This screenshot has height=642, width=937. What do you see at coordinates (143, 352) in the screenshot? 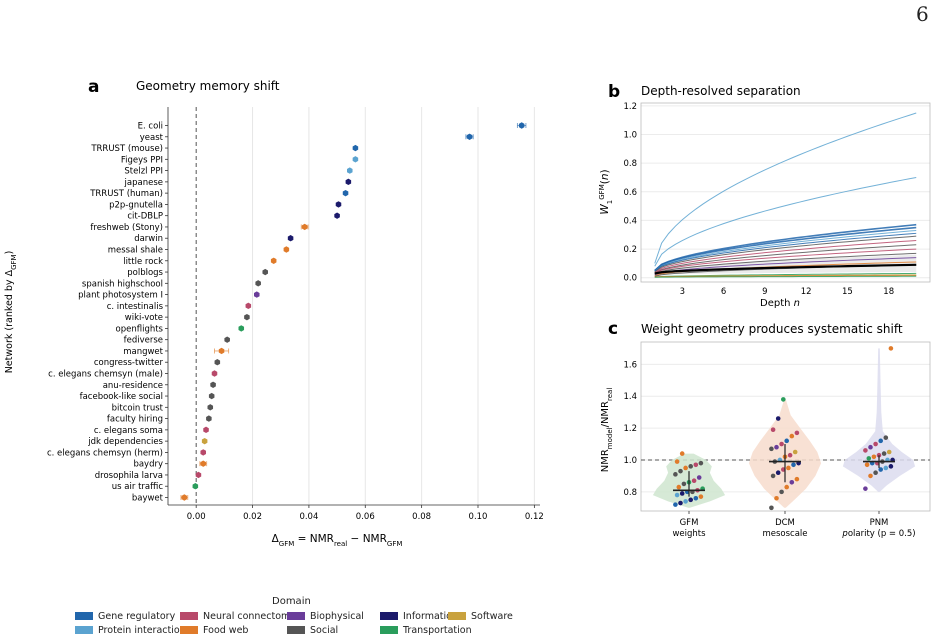
I see `a-network-label: mangwet` at bounding box center [143, 352].